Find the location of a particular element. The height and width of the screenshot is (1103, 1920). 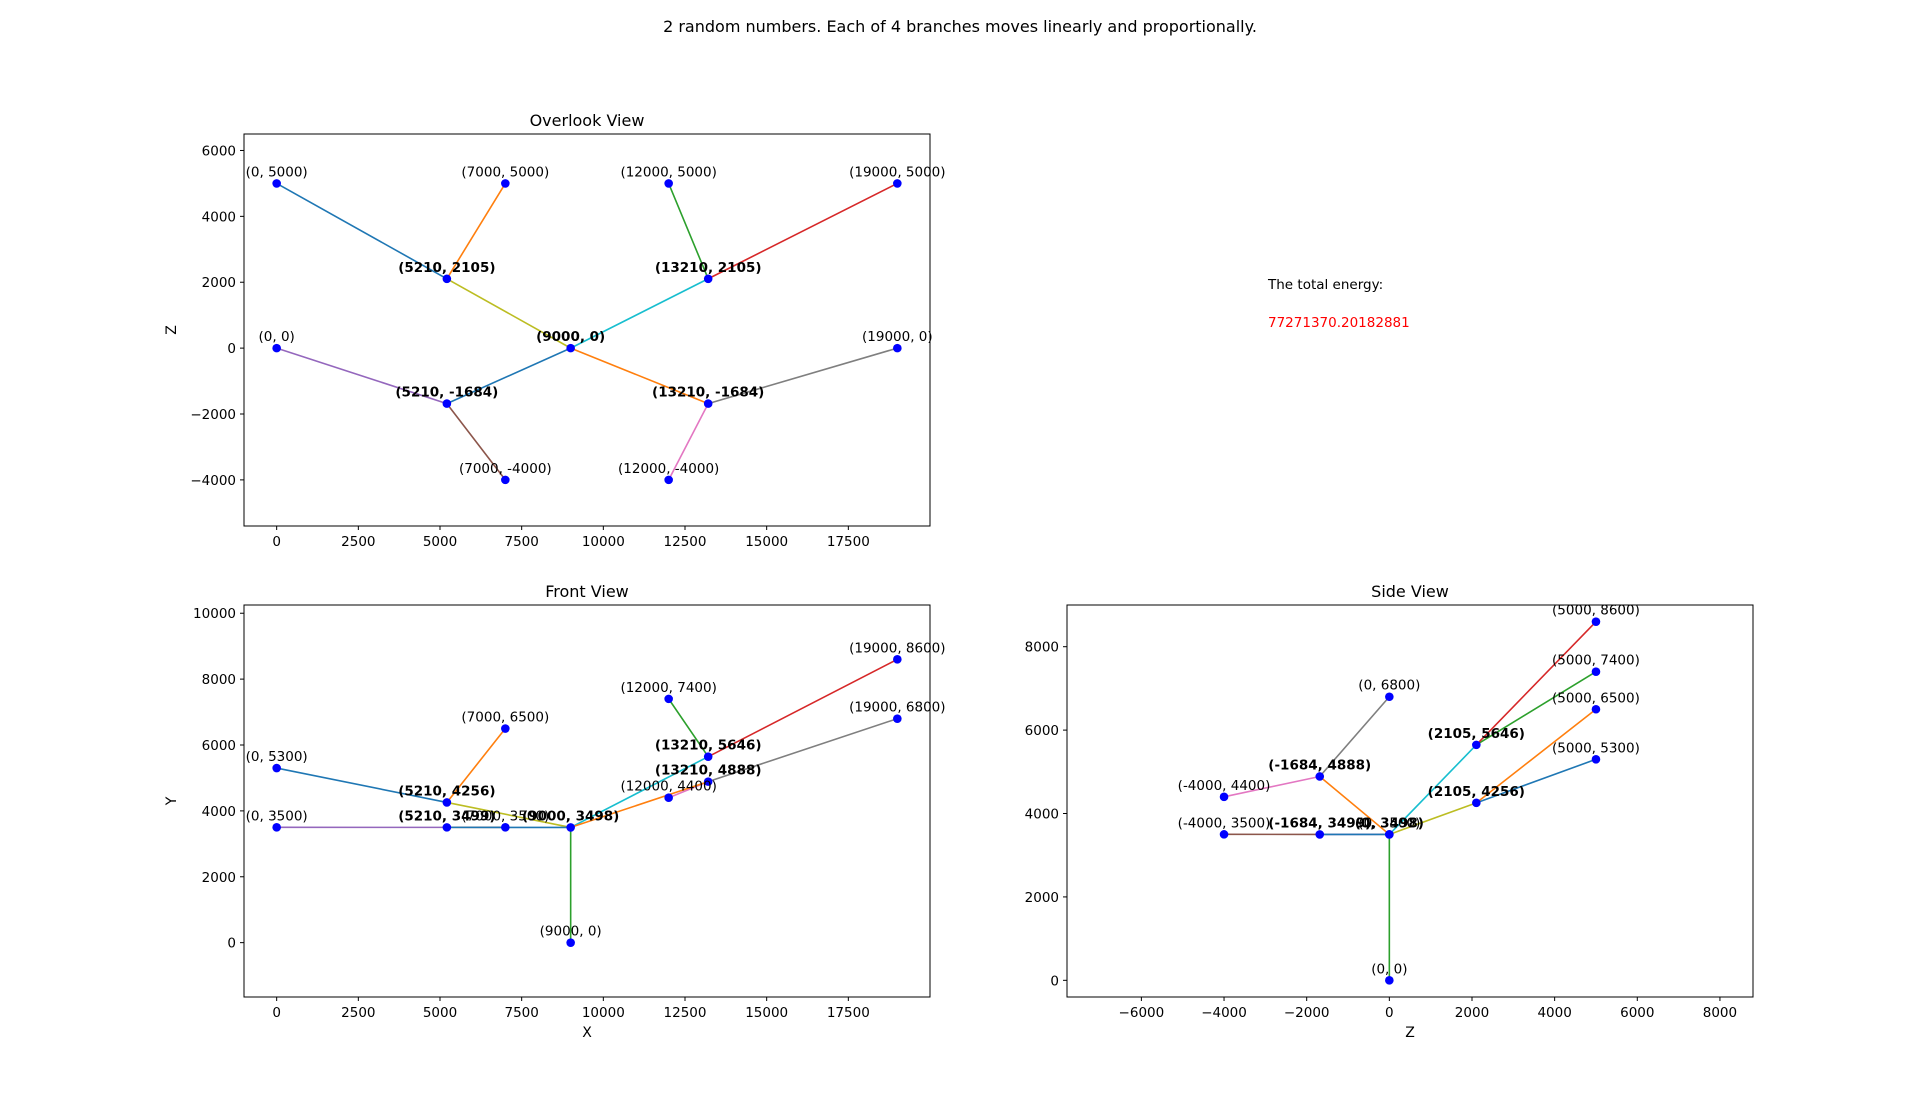

x-axis-label: X is located at coordinates (587, 1033).